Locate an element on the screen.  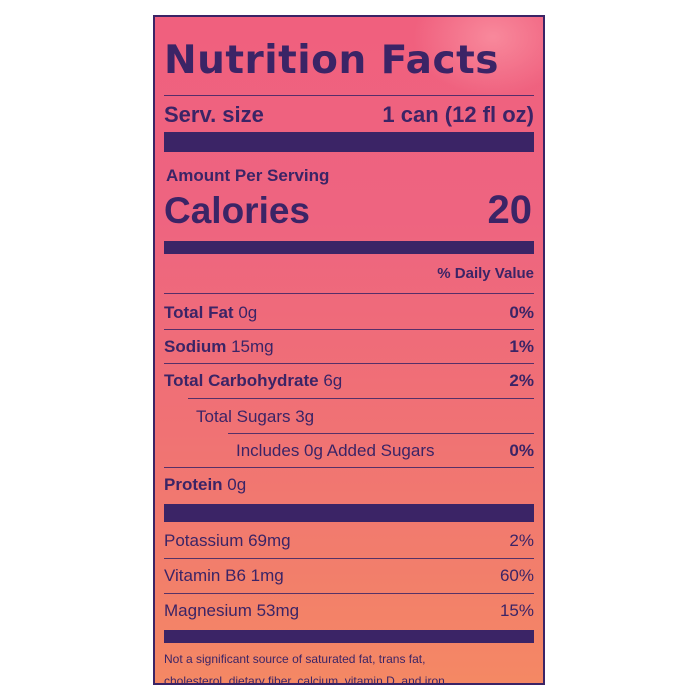
nutrient-name: Protein is located at coordinates (193, 484).